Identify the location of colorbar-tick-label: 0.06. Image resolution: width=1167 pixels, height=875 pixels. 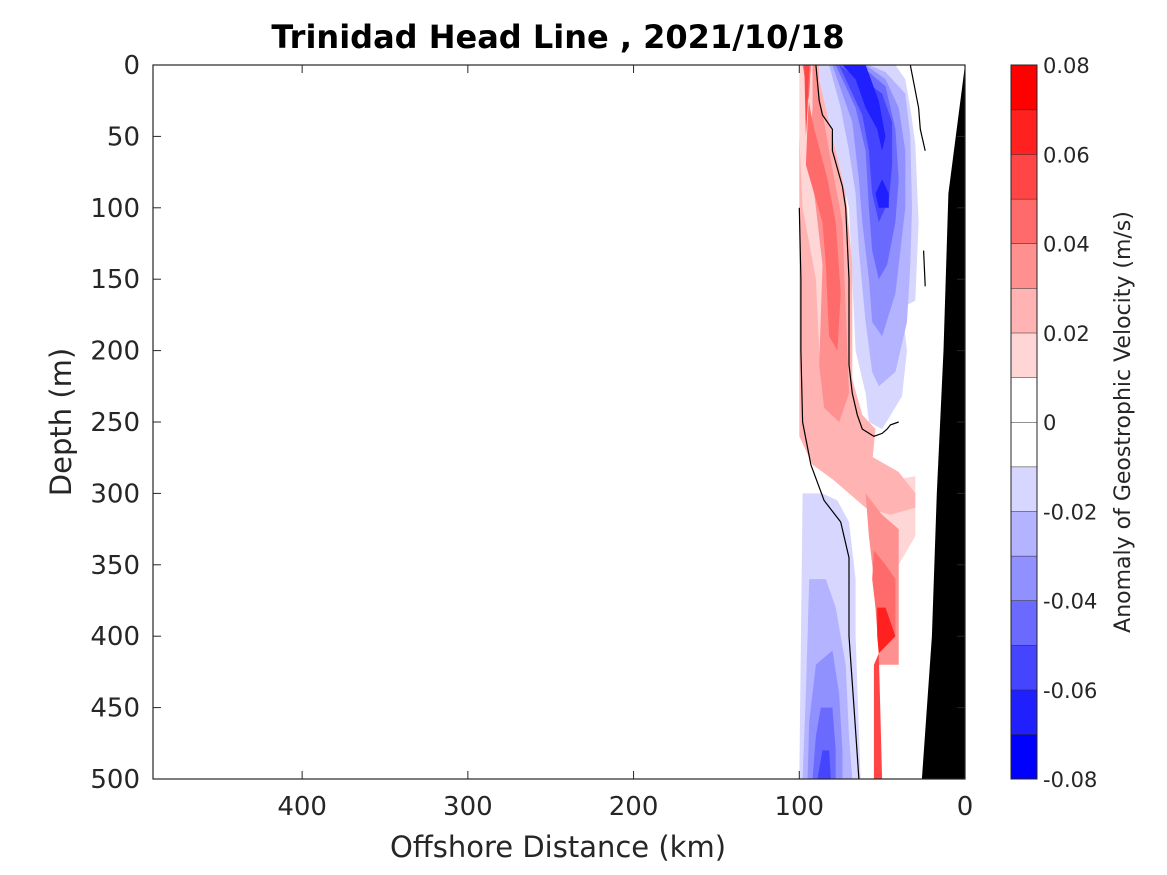
(1066, 155).